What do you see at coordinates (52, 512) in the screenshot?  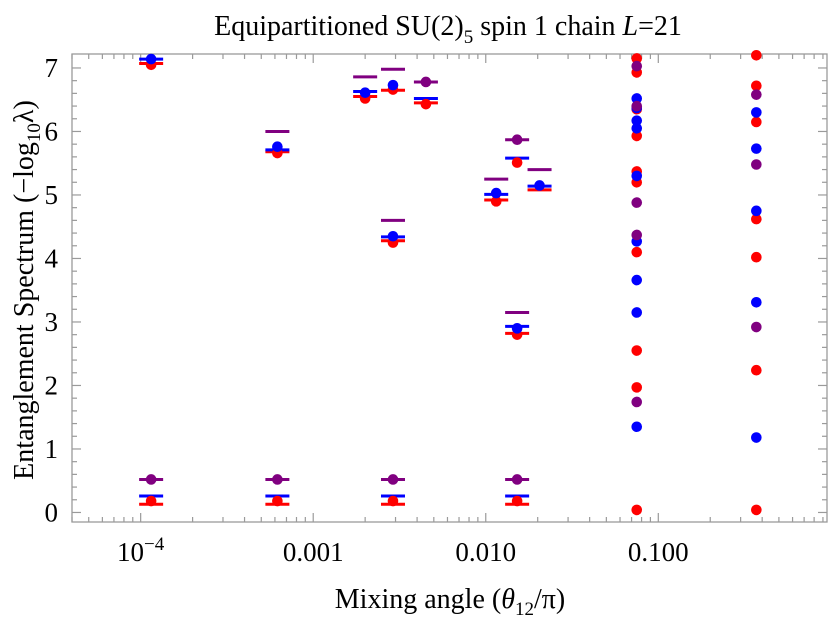 I see `y-tick-label: 0` at bounding box center [52, 512].